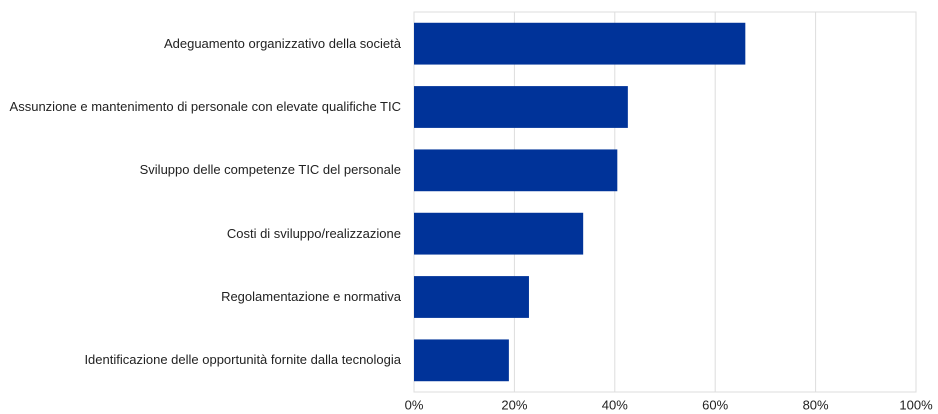 This screenshot has width=938, height=414. I want to click on category-label: Adeguamento organizzativo della società, so click(282, 43).